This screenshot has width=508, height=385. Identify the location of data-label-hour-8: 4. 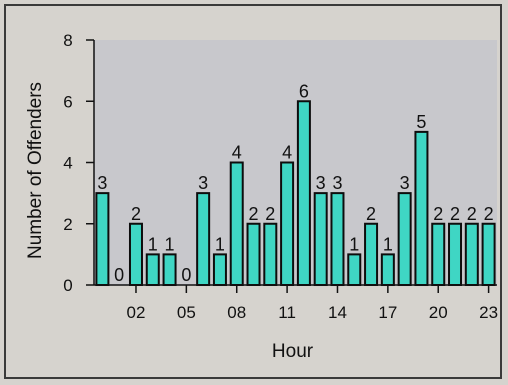
(237, 153).